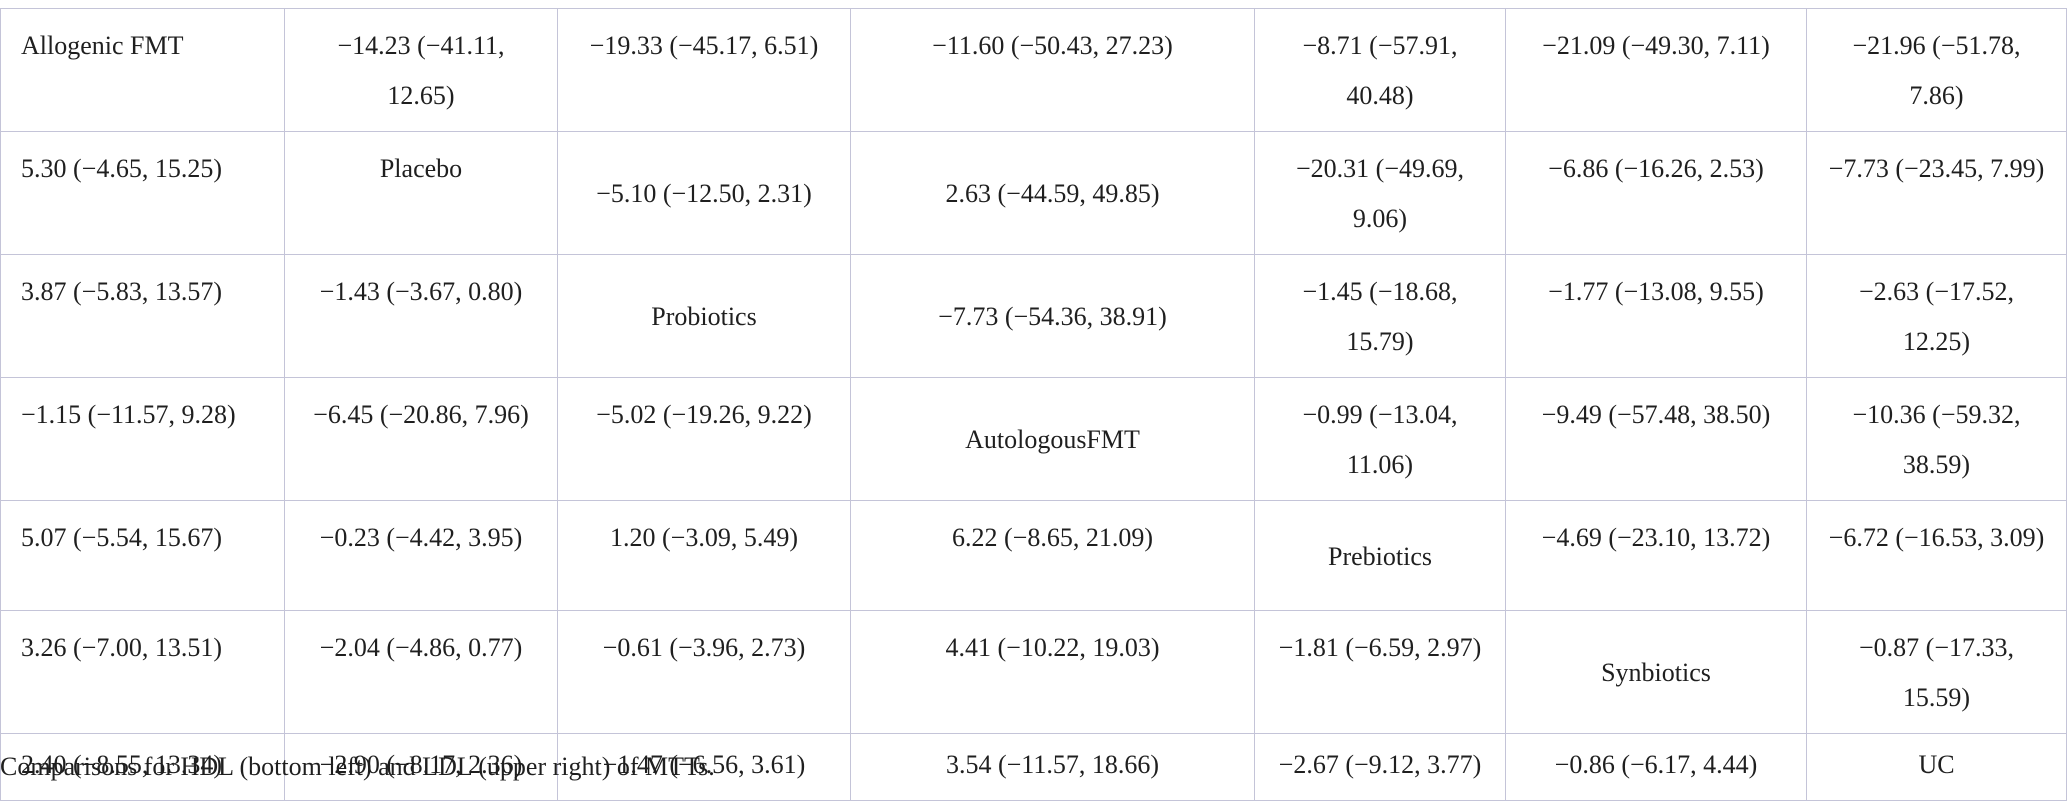 The image size is (2068, 801). Describe the element at coordinates (704, 70) in the screenshot. I see `ldl-comparison-cell: −19.33 (−45.17, 6.51)` at that location.